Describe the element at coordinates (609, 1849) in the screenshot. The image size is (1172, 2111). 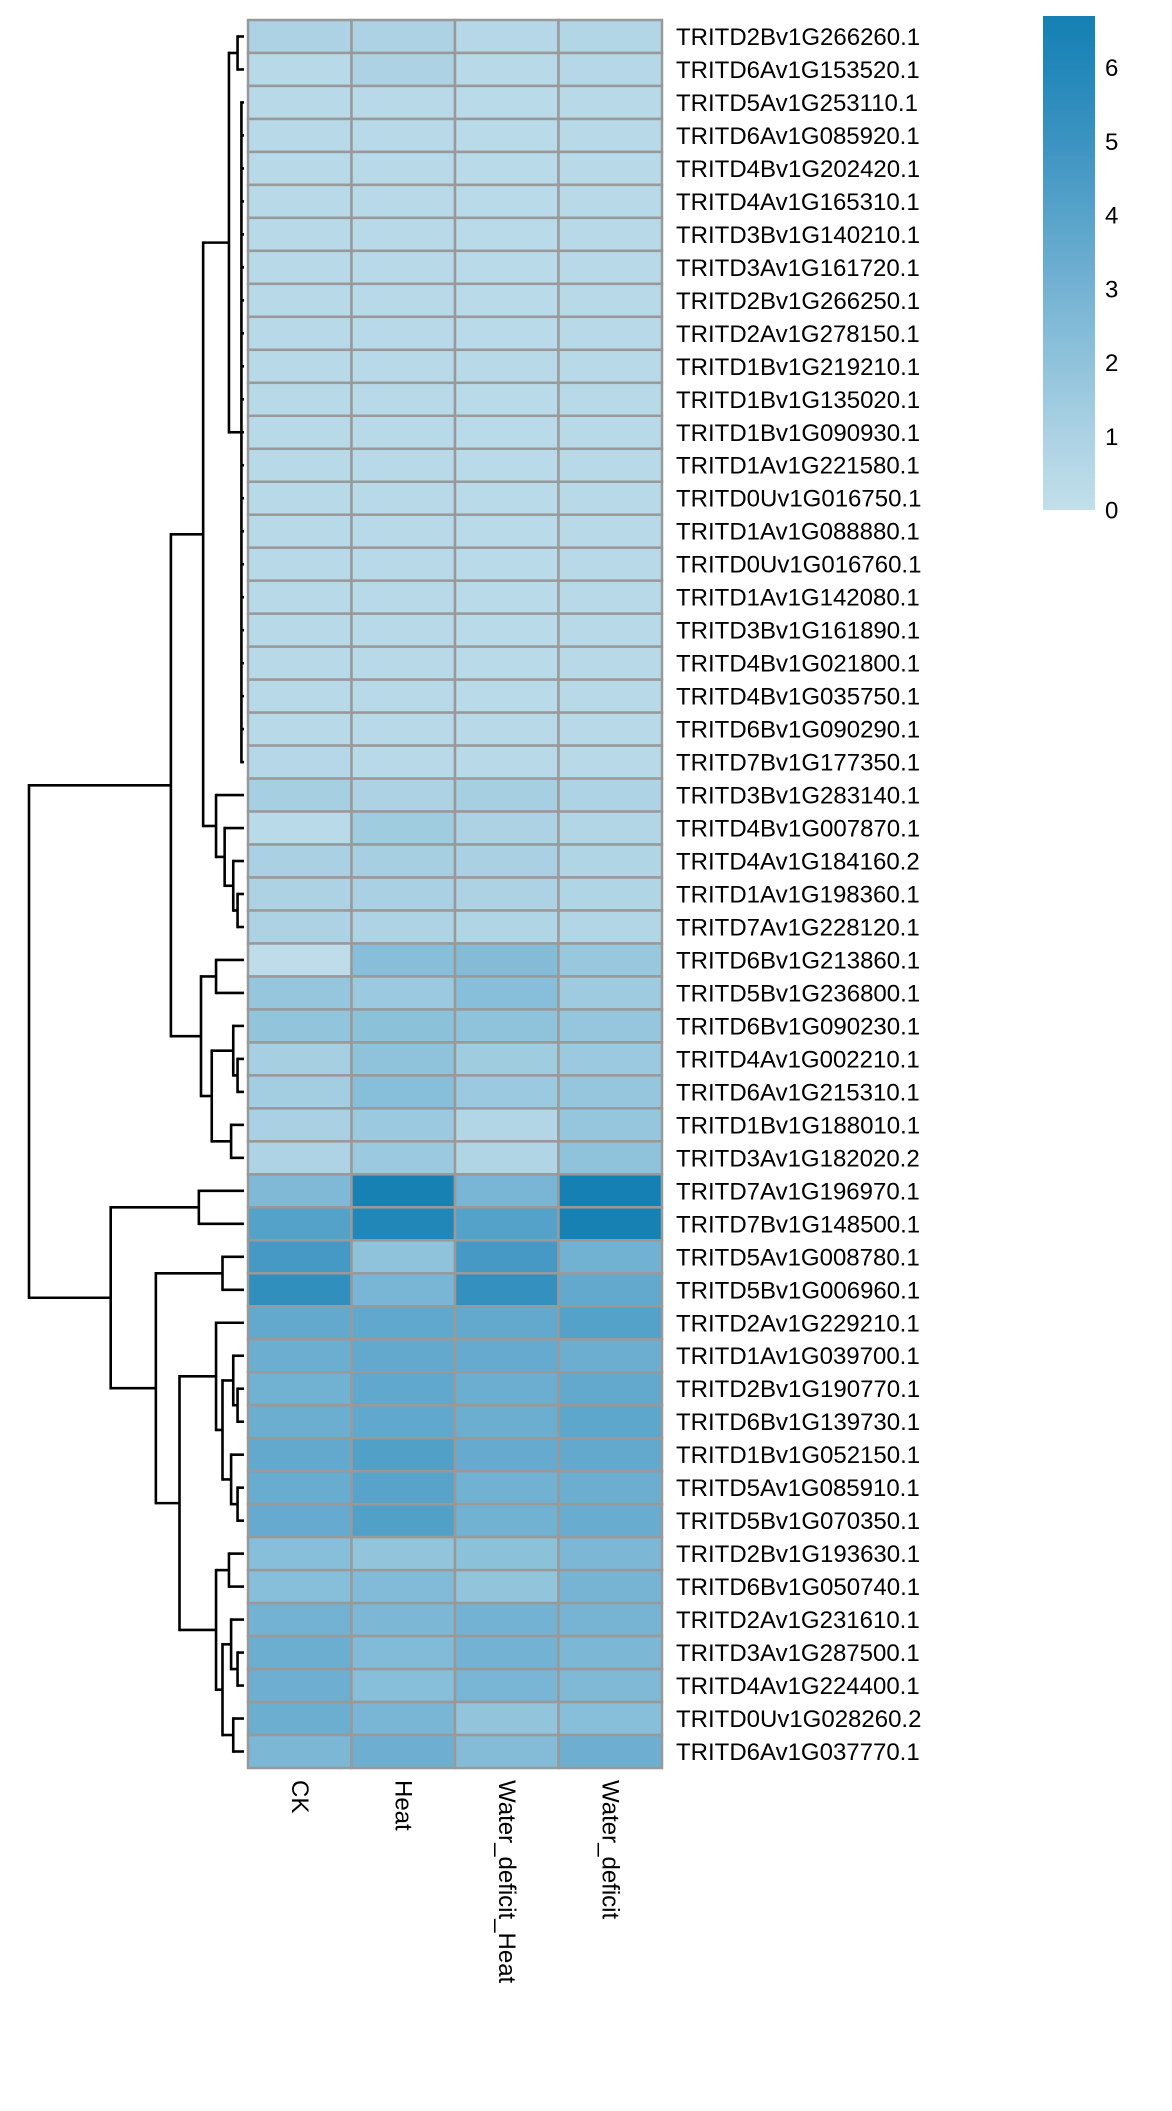
I see `column-label: Water_deficit` at that location.